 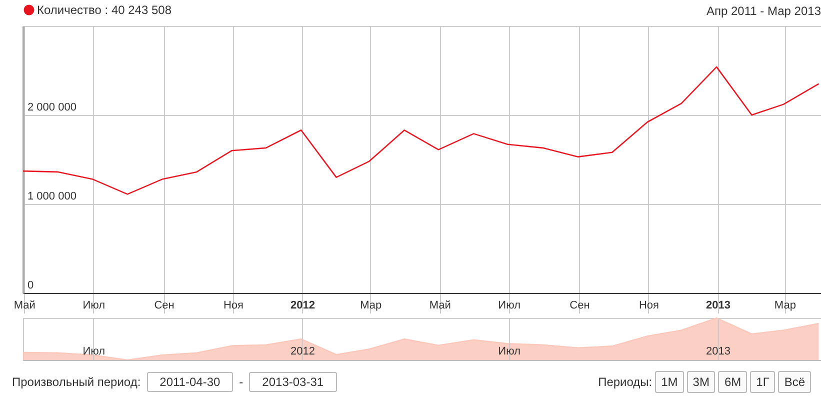 I want to click on period-button: 6М, so click(x=733, y=382).